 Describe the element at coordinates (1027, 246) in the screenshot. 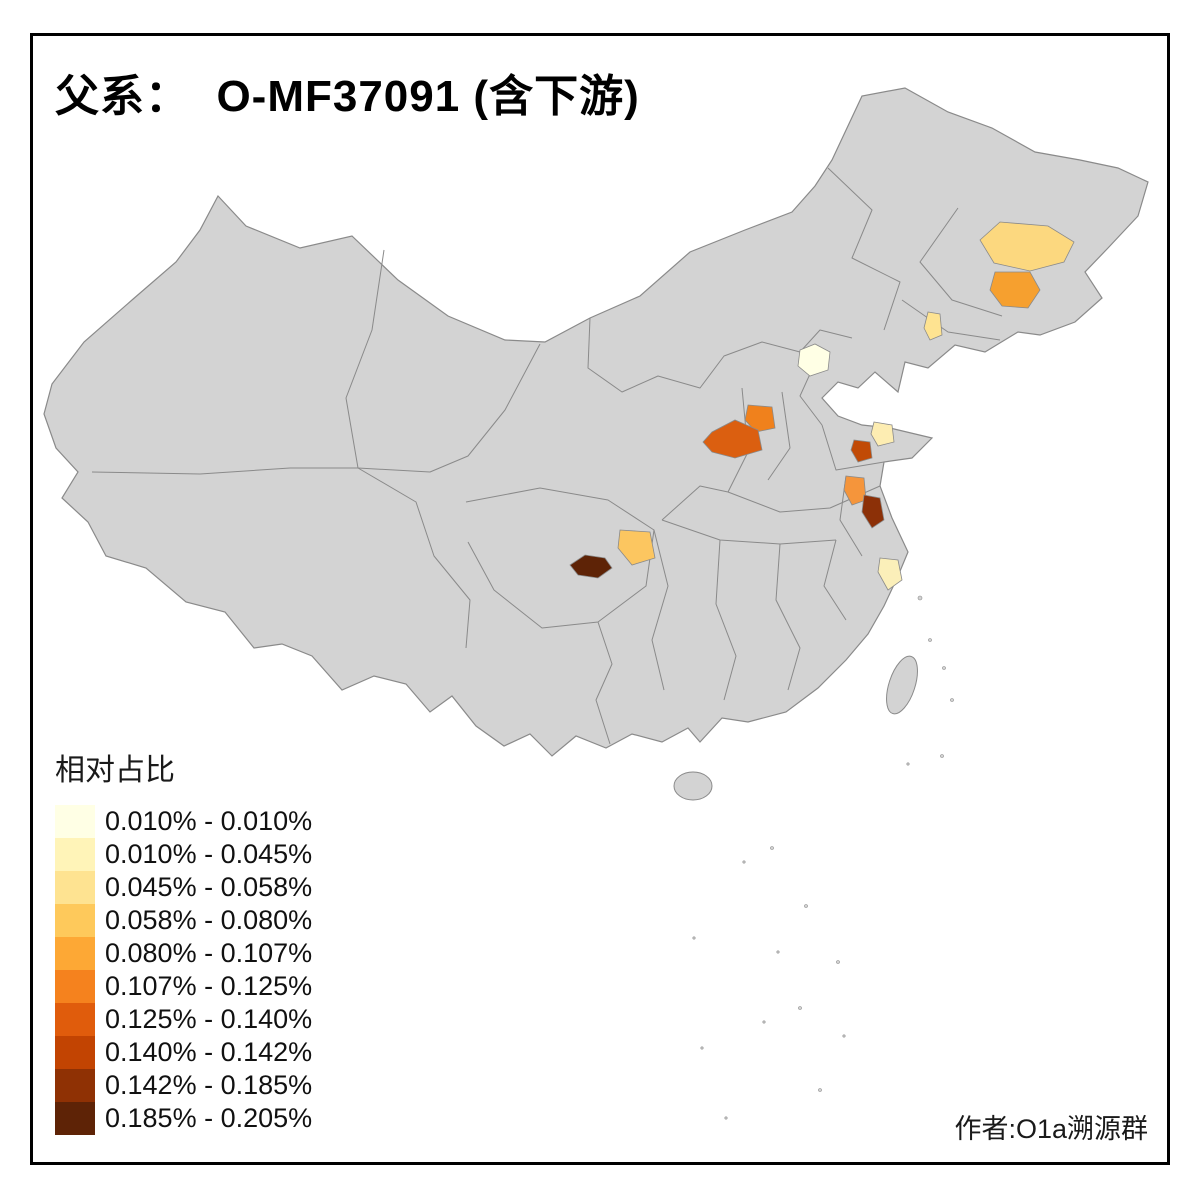

I see `region-heilongjiang-yellow` at that location.